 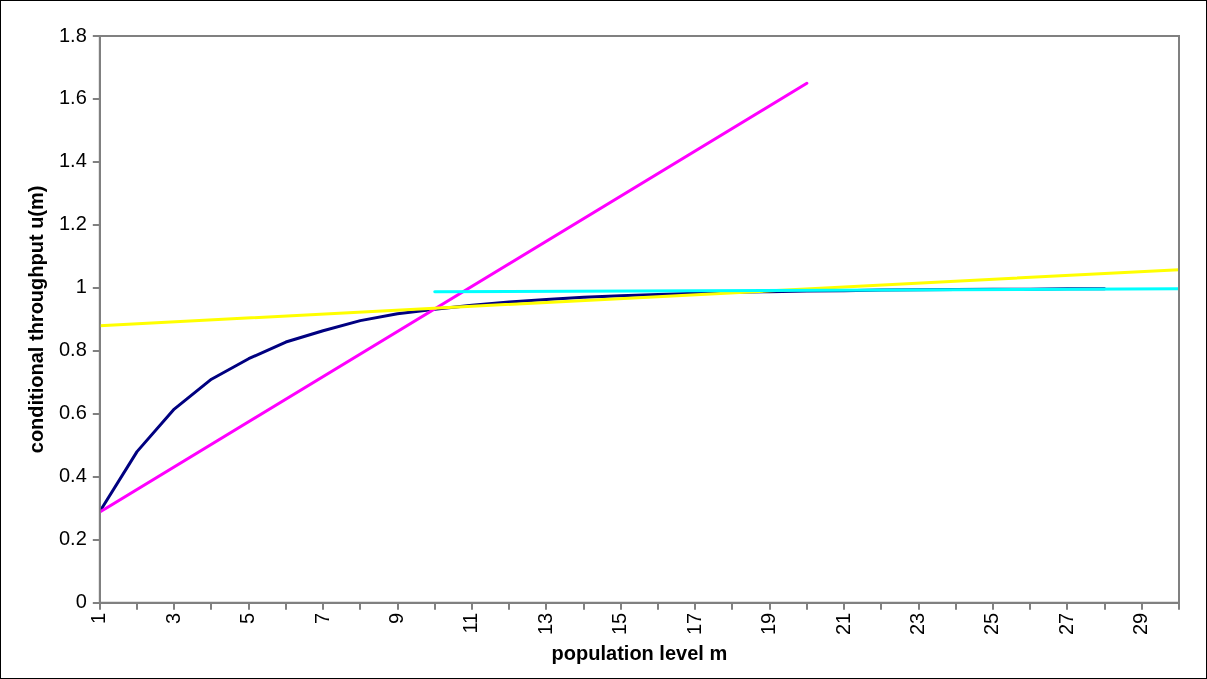 I want to click on x-tick-label: 7, so click(x=321, y=618).